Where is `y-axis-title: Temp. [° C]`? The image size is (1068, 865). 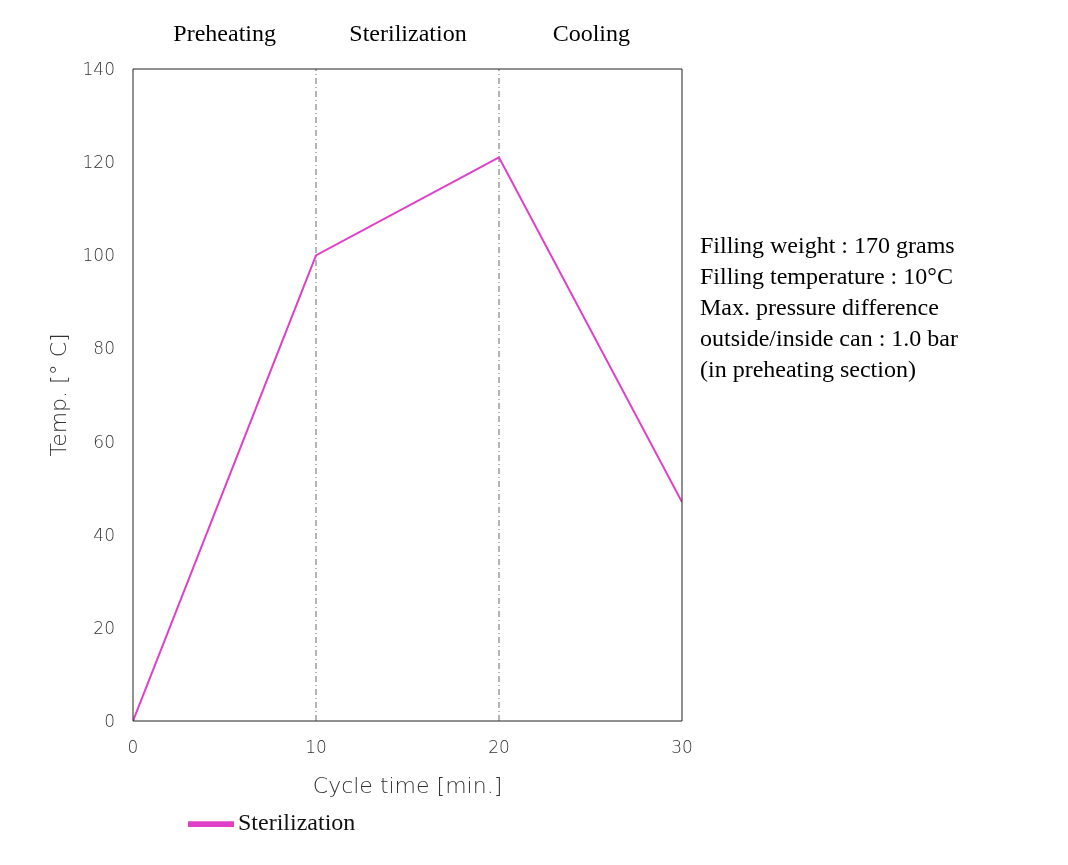 y-axis-title: Temp. [° C] is located at coordinates (58, 395).